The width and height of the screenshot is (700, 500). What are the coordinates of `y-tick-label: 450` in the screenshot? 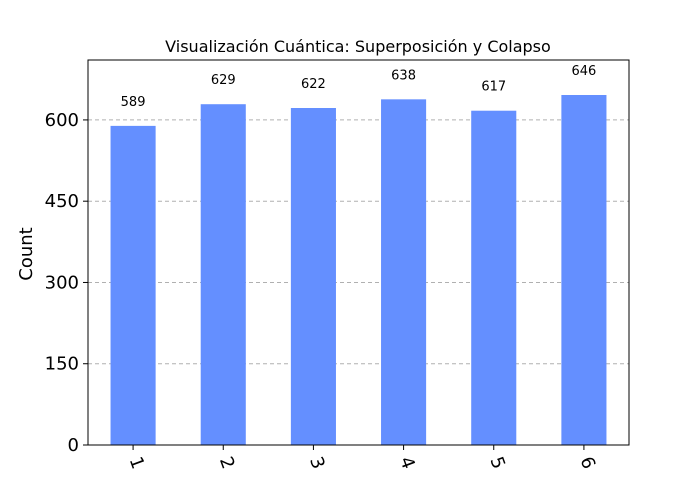 It's located at (62, 201).